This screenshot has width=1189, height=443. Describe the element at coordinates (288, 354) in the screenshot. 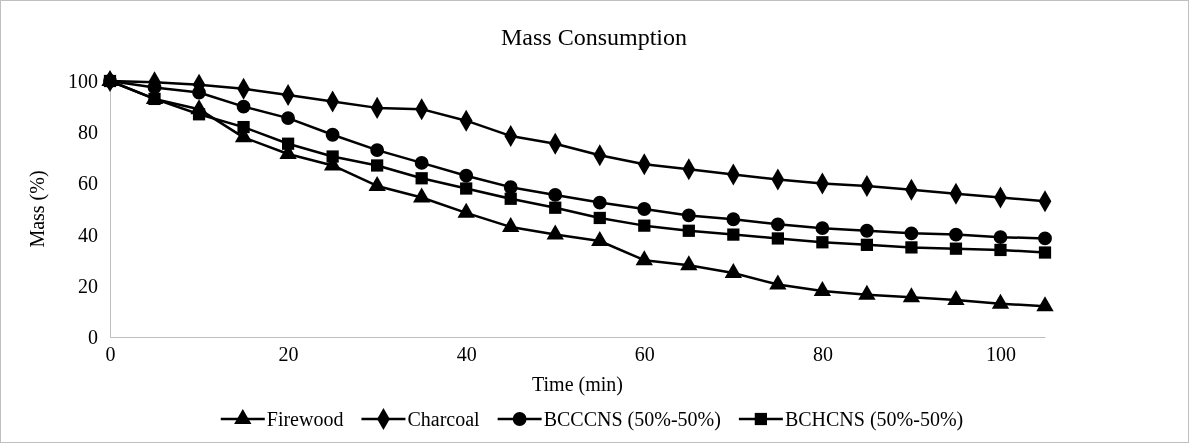

I see `x-tick-label: 20` at that location.